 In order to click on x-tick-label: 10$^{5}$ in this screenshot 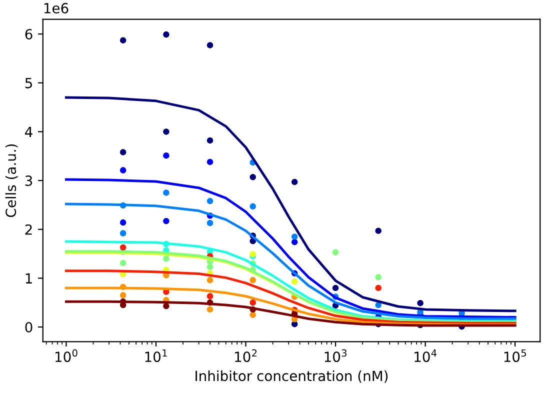, I will do `click(515, 355)`.